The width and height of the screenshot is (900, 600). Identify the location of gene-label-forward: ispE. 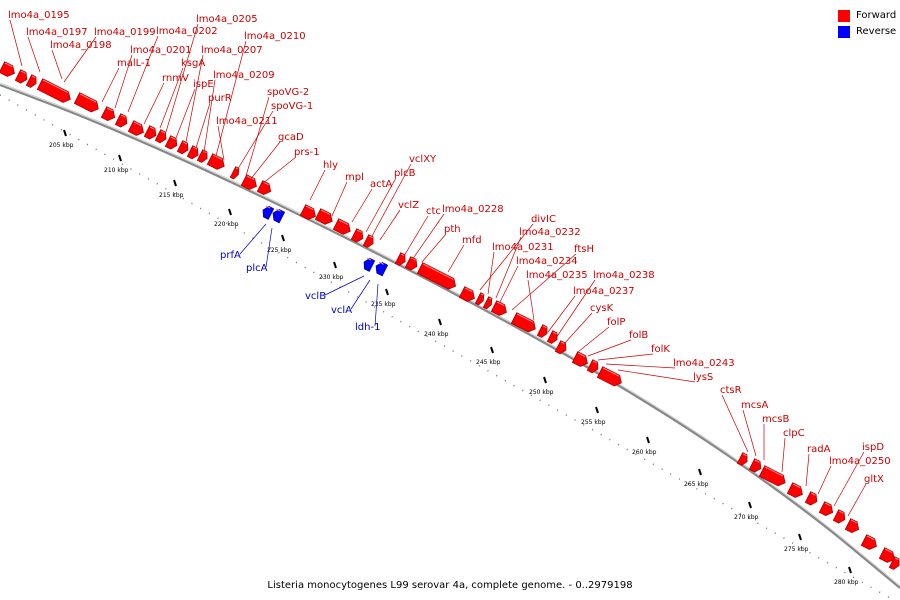
(203, 84).